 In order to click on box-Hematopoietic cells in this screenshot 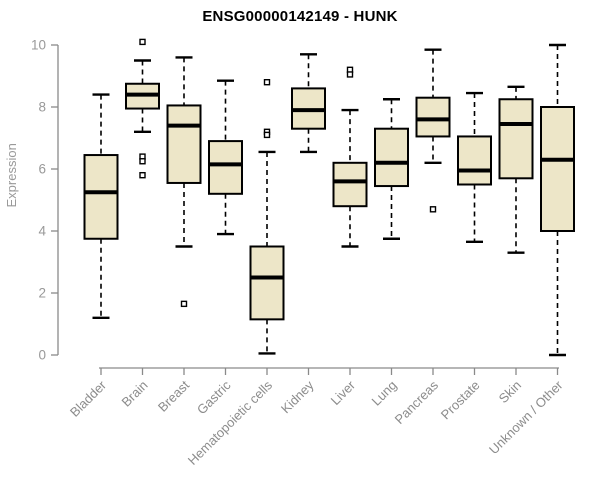, I will do `click(267, 283)`.